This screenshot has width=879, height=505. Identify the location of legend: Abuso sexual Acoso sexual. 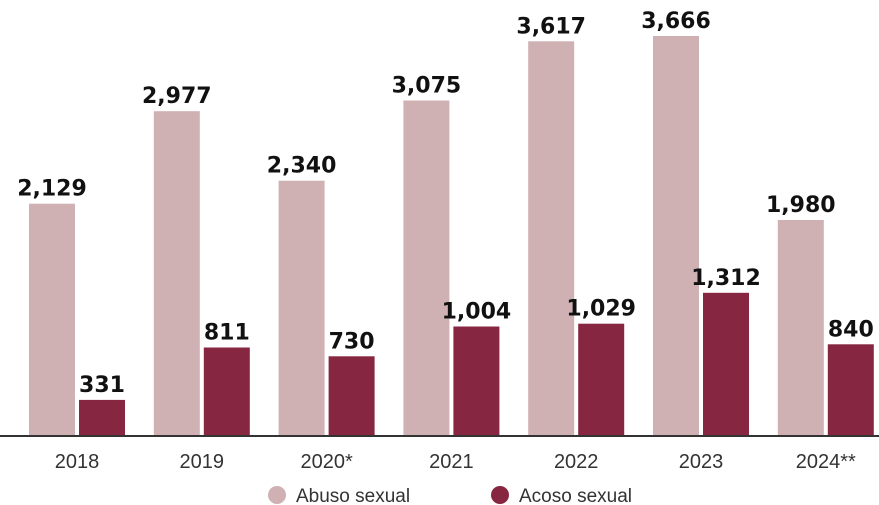
(450, 495).